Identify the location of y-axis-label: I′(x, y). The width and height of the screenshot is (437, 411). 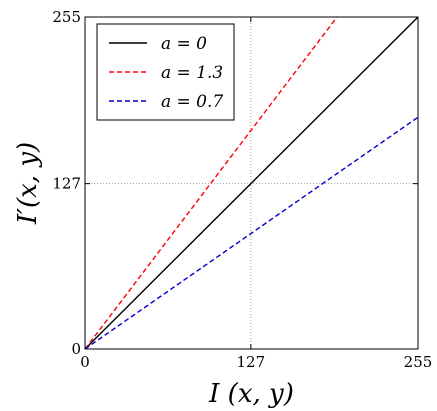
(28, 183).